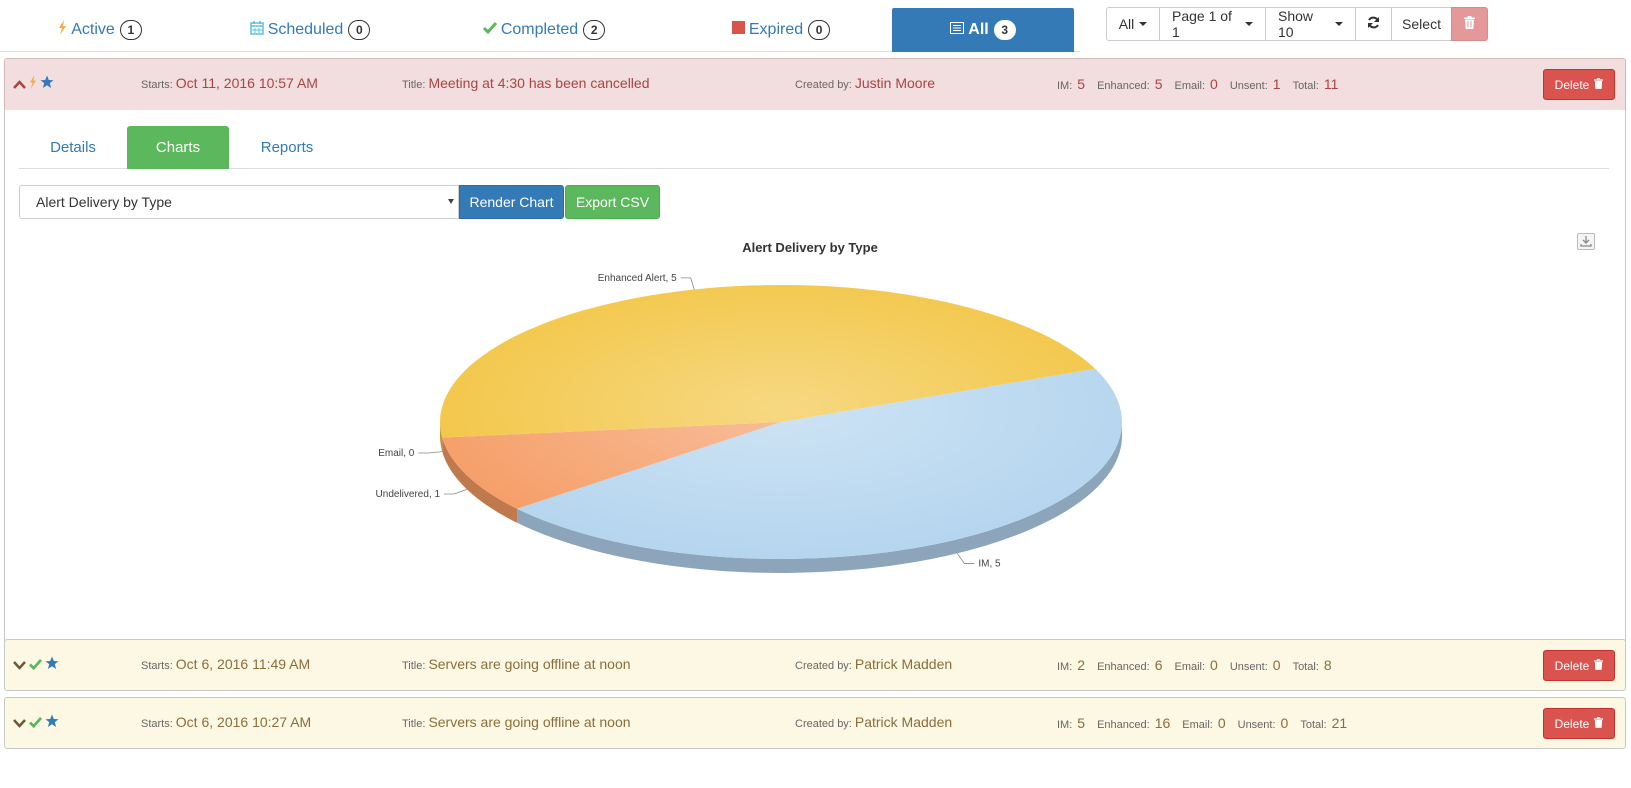  I want to click on download-icon, so click(1586, 244).